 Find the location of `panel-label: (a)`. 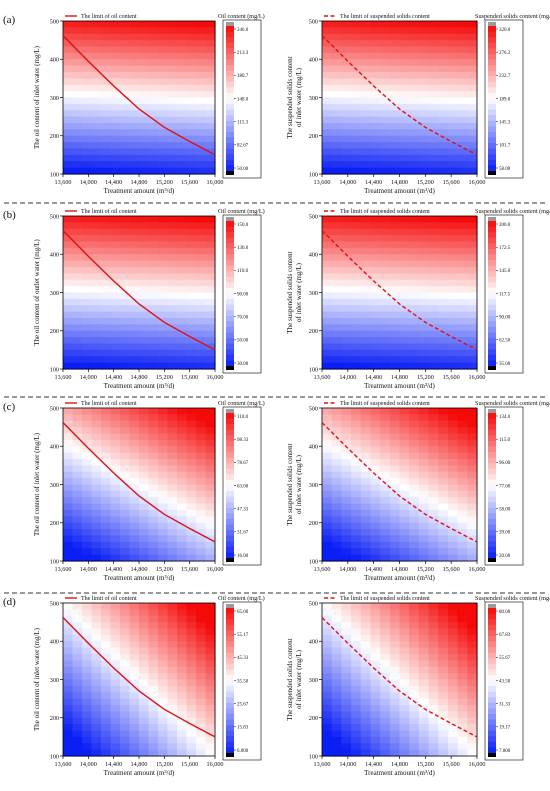

panel-label: (a) is located at coordinates (9, 20).